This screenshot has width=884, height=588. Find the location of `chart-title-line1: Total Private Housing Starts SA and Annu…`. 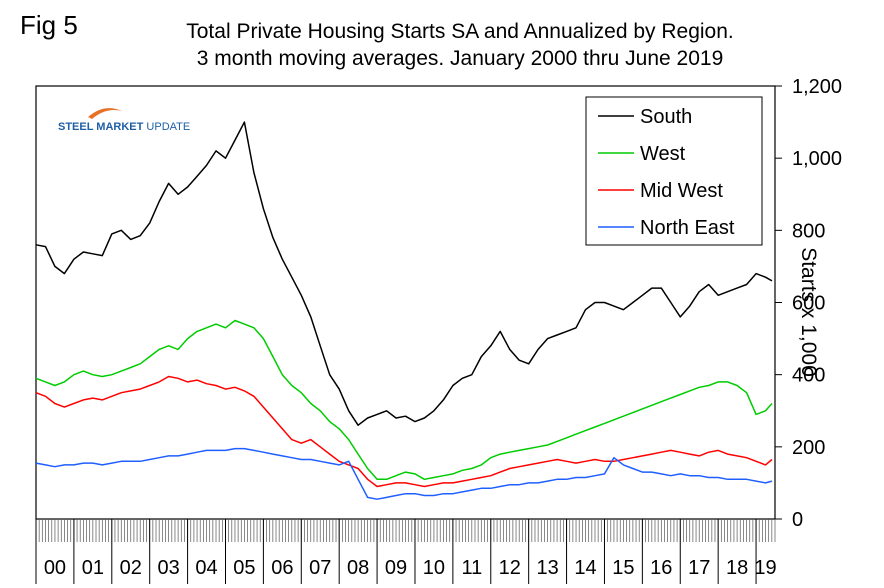

chart-title-line1: Total Private Housing Starts SA and Annu… is located at coordinates (460, 31).